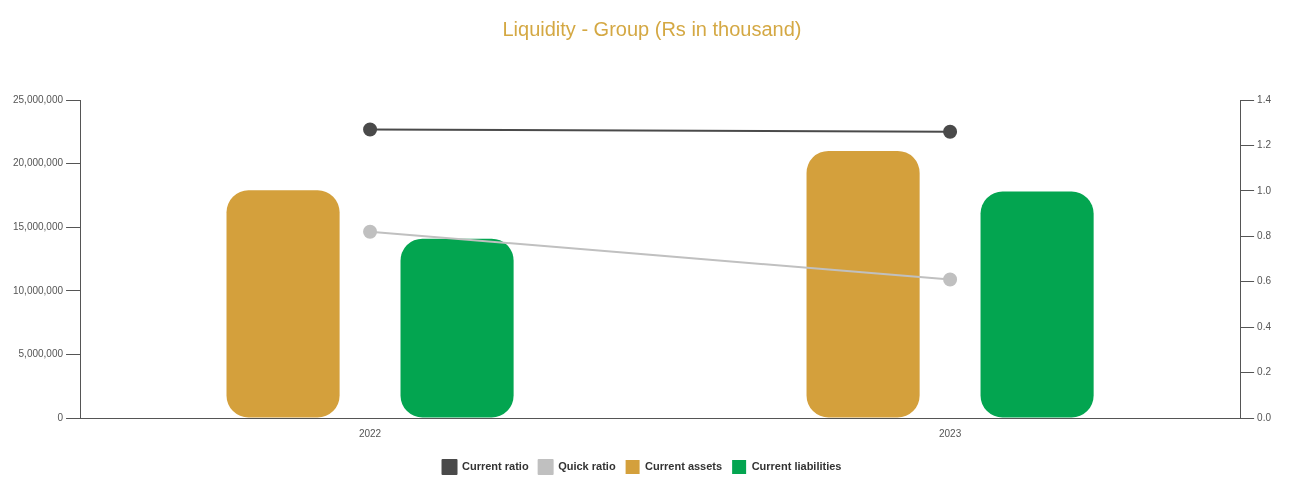  What do you see at coordinates (684, 466) in the screenshot?
I see `legend-label: Current assets` at bounding box center [684, 466].